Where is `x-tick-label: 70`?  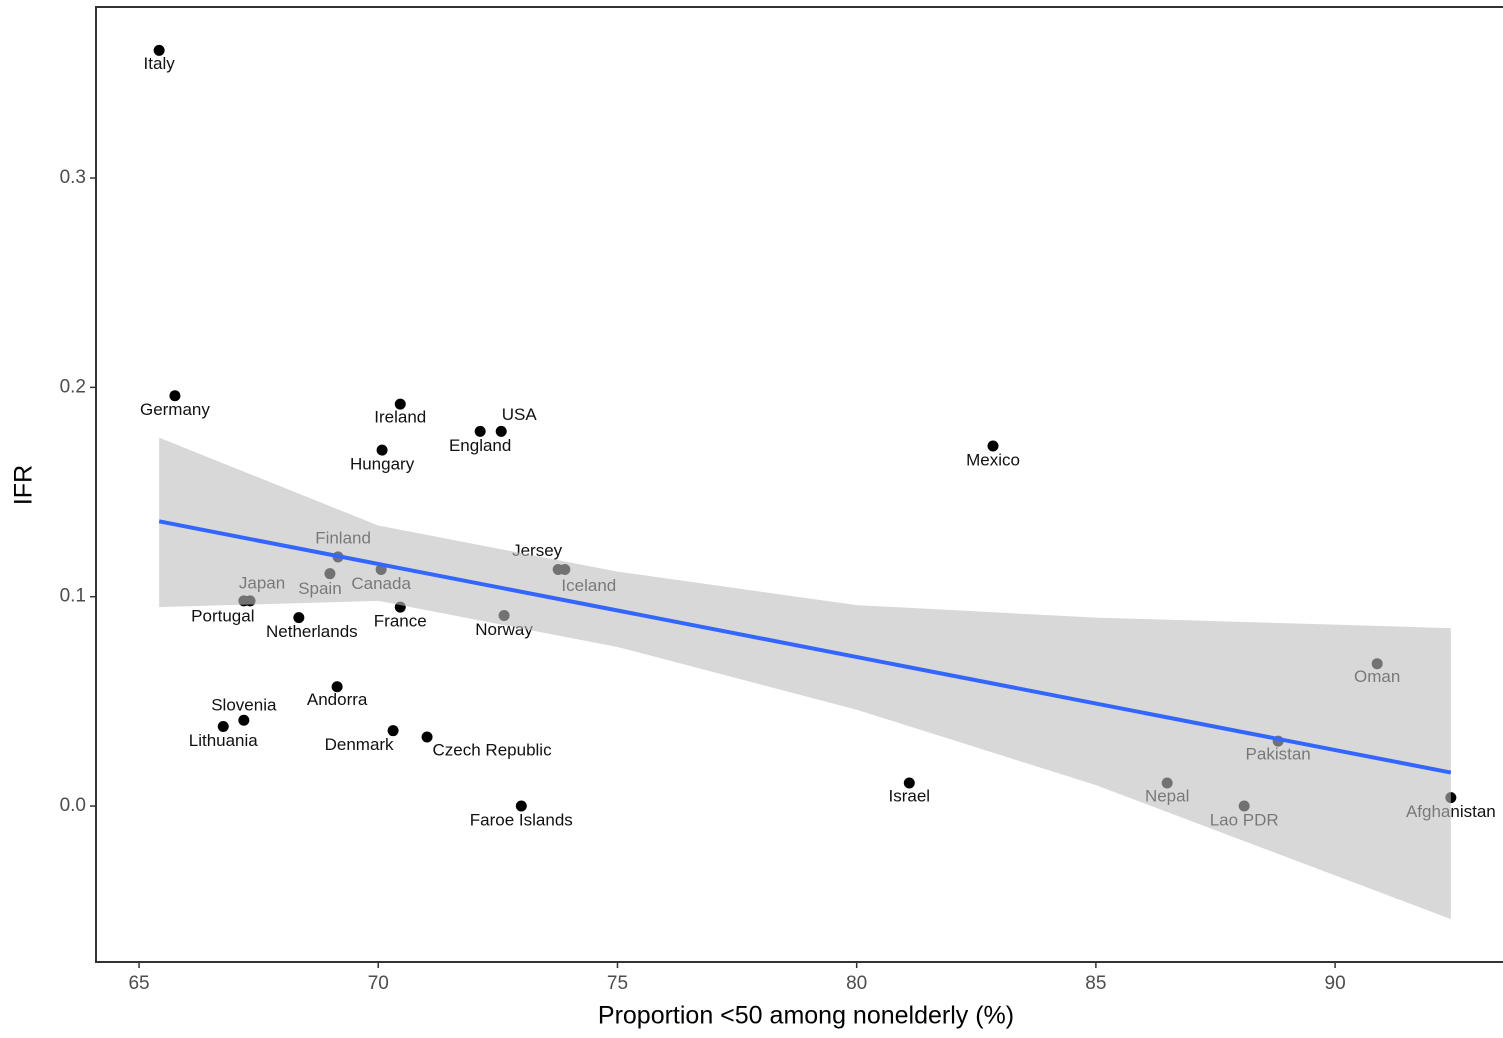
x-tick-label: 70 is located at coordinates (378, 983).